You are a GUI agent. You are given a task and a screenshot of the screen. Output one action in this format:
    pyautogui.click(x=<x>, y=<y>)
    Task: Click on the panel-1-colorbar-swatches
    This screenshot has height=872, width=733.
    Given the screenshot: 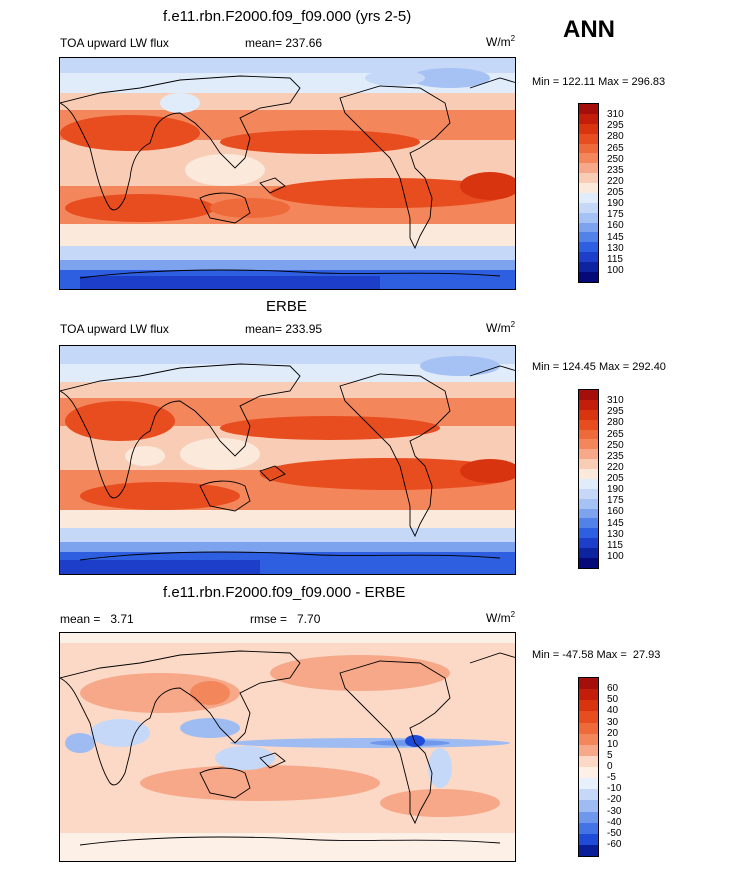 What is the action you would take?
    pyautogui.click(x=588, y=193)
    